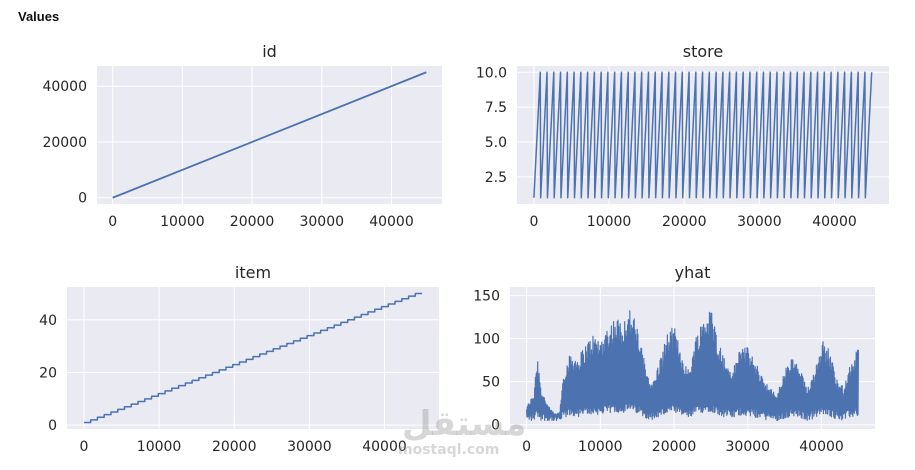 Image resolution: width=915 pixels, height=470 pixels. What do you see at coordinates (491, 73) in the screenshot?
I see `y-tick-label: 10.0` at bounding box center [491, 73].